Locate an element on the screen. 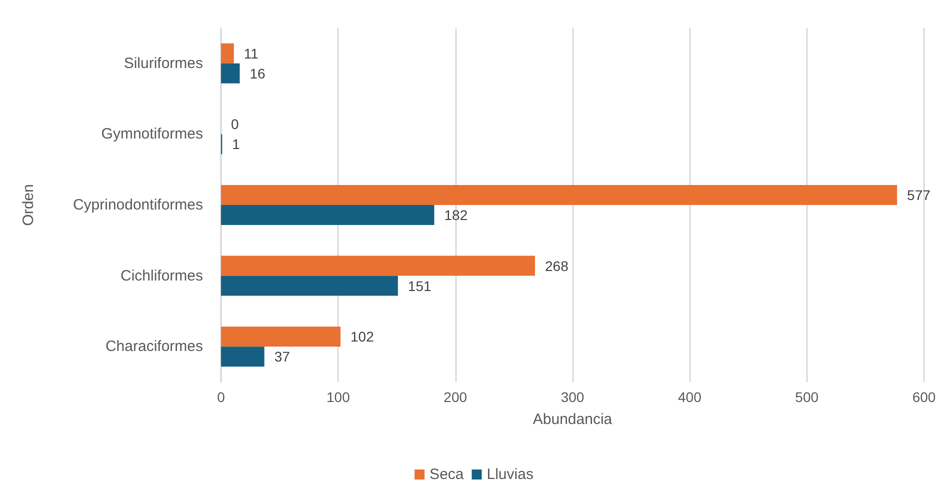  y-axis-title: Orden is located at coordinates (28, 205).